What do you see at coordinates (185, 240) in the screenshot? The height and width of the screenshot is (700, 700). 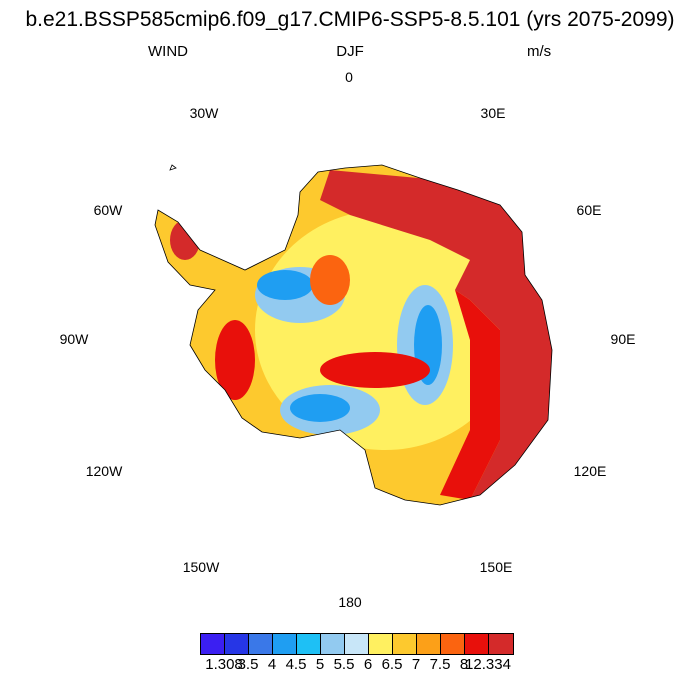 I see `wind-fill-peninsula-high` at bounding box center [185, 240].